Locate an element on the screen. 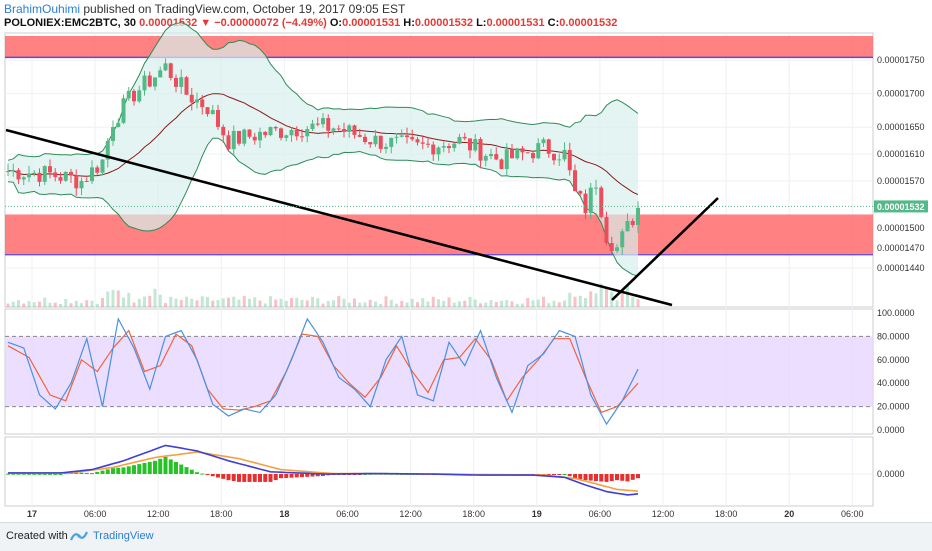 The width and height of the screenshot is (932, 551). stoch-axis-label: 60.0000 is located at coordinates (893, 360).